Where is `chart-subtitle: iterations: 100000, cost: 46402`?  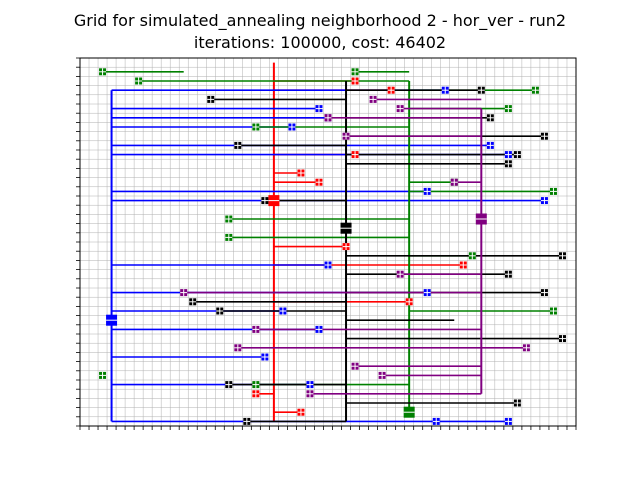 chart-subtitle: iterations: 100000, cost: 46402 is located at coordinates (320, 42).